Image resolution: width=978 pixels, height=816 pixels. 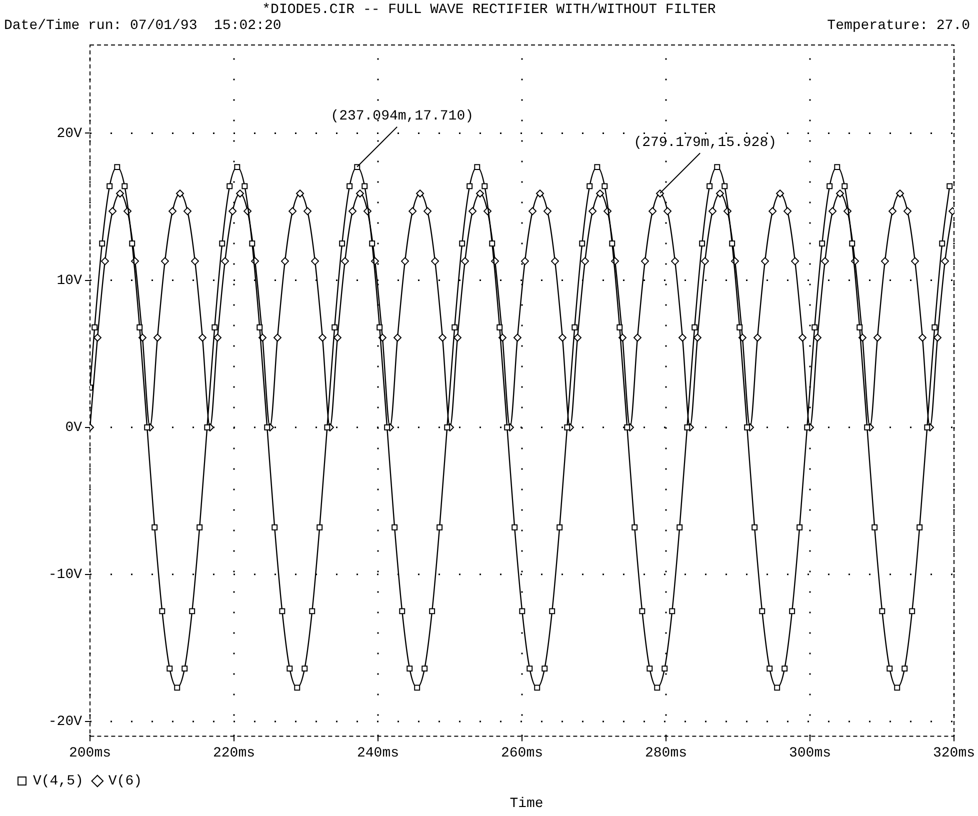 I want to click on legend-label: V(4,5), so click(x=58, y=782).